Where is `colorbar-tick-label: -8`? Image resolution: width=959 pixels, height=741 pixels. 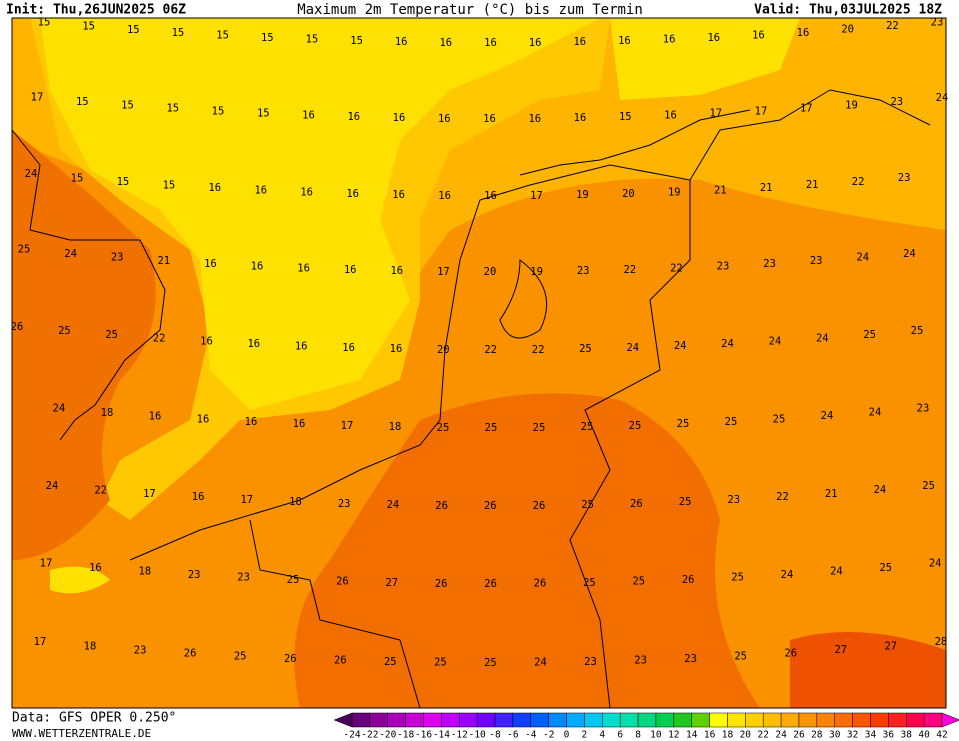
colorbar-tick-label: -8 is located at coordinates (495, 735).